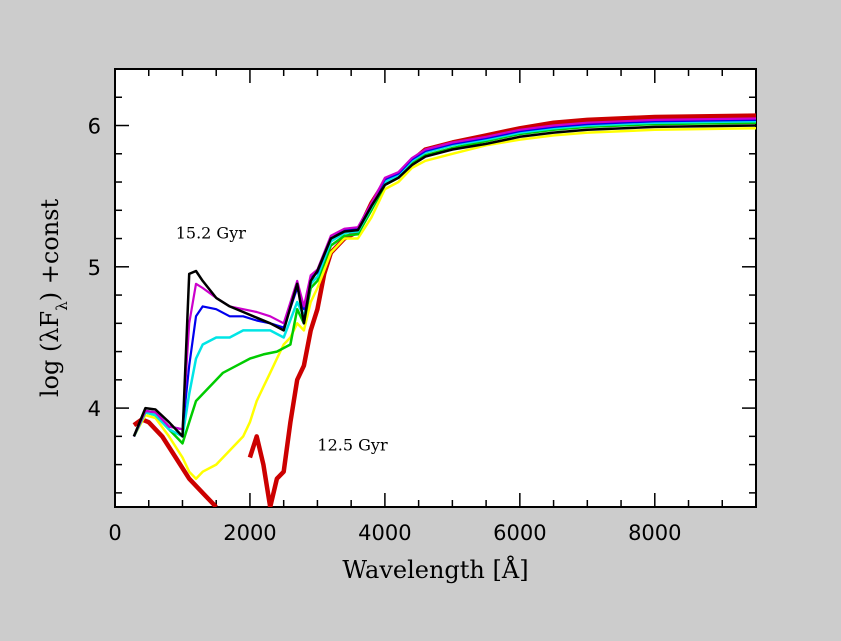  What do you see at coordinates (249, 533) in the screenshot?
I see `x-tick-label: 2000` at bounding box center [249, 533].